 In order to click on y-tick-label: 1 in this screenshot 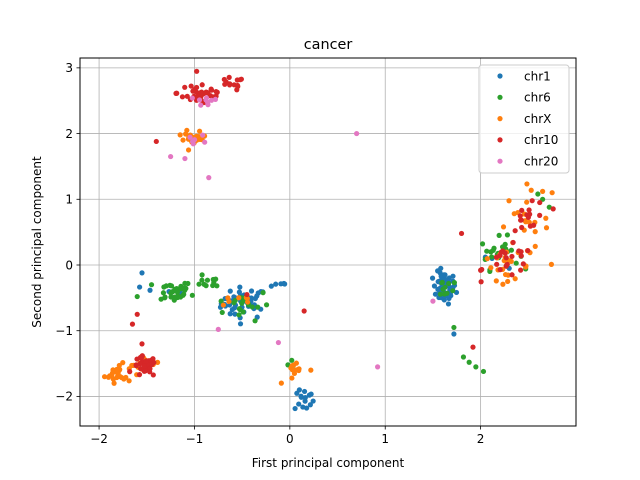, I will do `click(69, 200)`.